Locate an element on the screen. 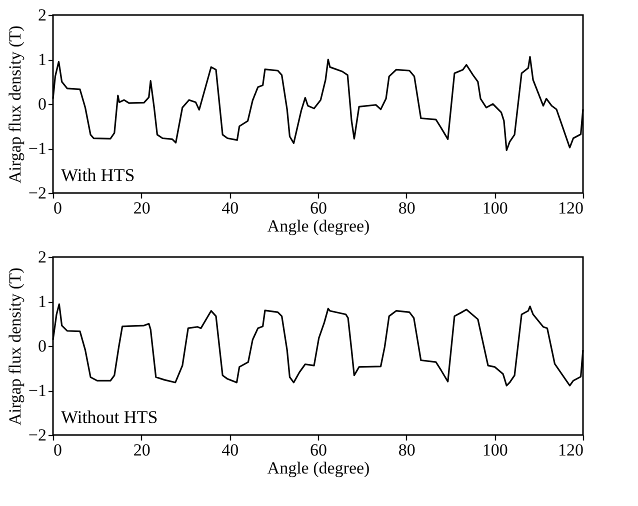  annotation: With HTS is located at coordinates (98, 175).